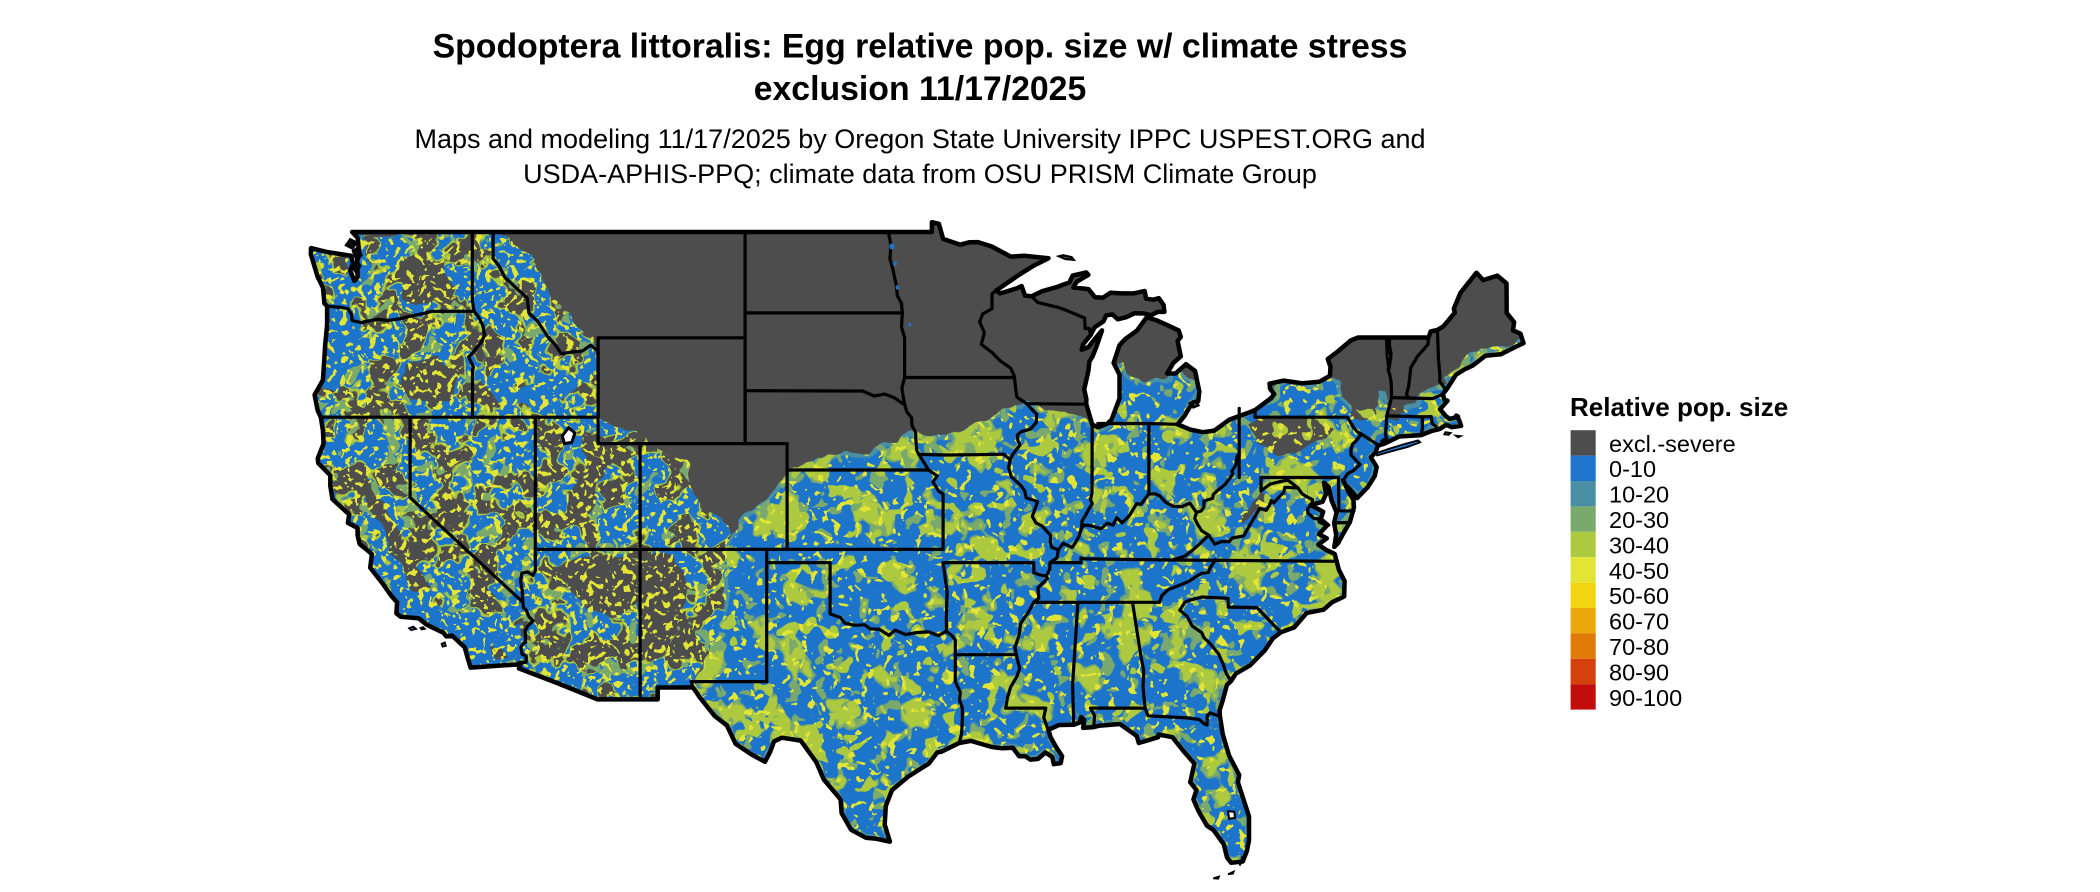 Image resolution: width=2100 pixels, height=892 pixels. I want to click on svg-text: 80-90, so click(1639, 672).